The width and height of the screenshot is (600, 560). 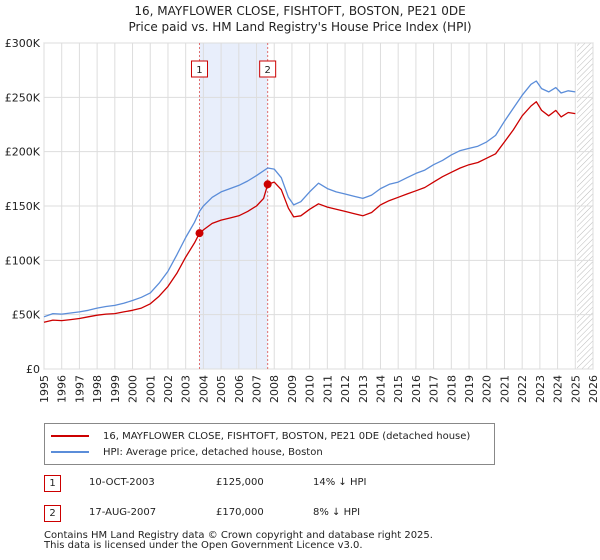 What do you see at coordinates (52, 483) in the screenshot?
I see `sale-badge: 1` at bounding box center [52, 483].